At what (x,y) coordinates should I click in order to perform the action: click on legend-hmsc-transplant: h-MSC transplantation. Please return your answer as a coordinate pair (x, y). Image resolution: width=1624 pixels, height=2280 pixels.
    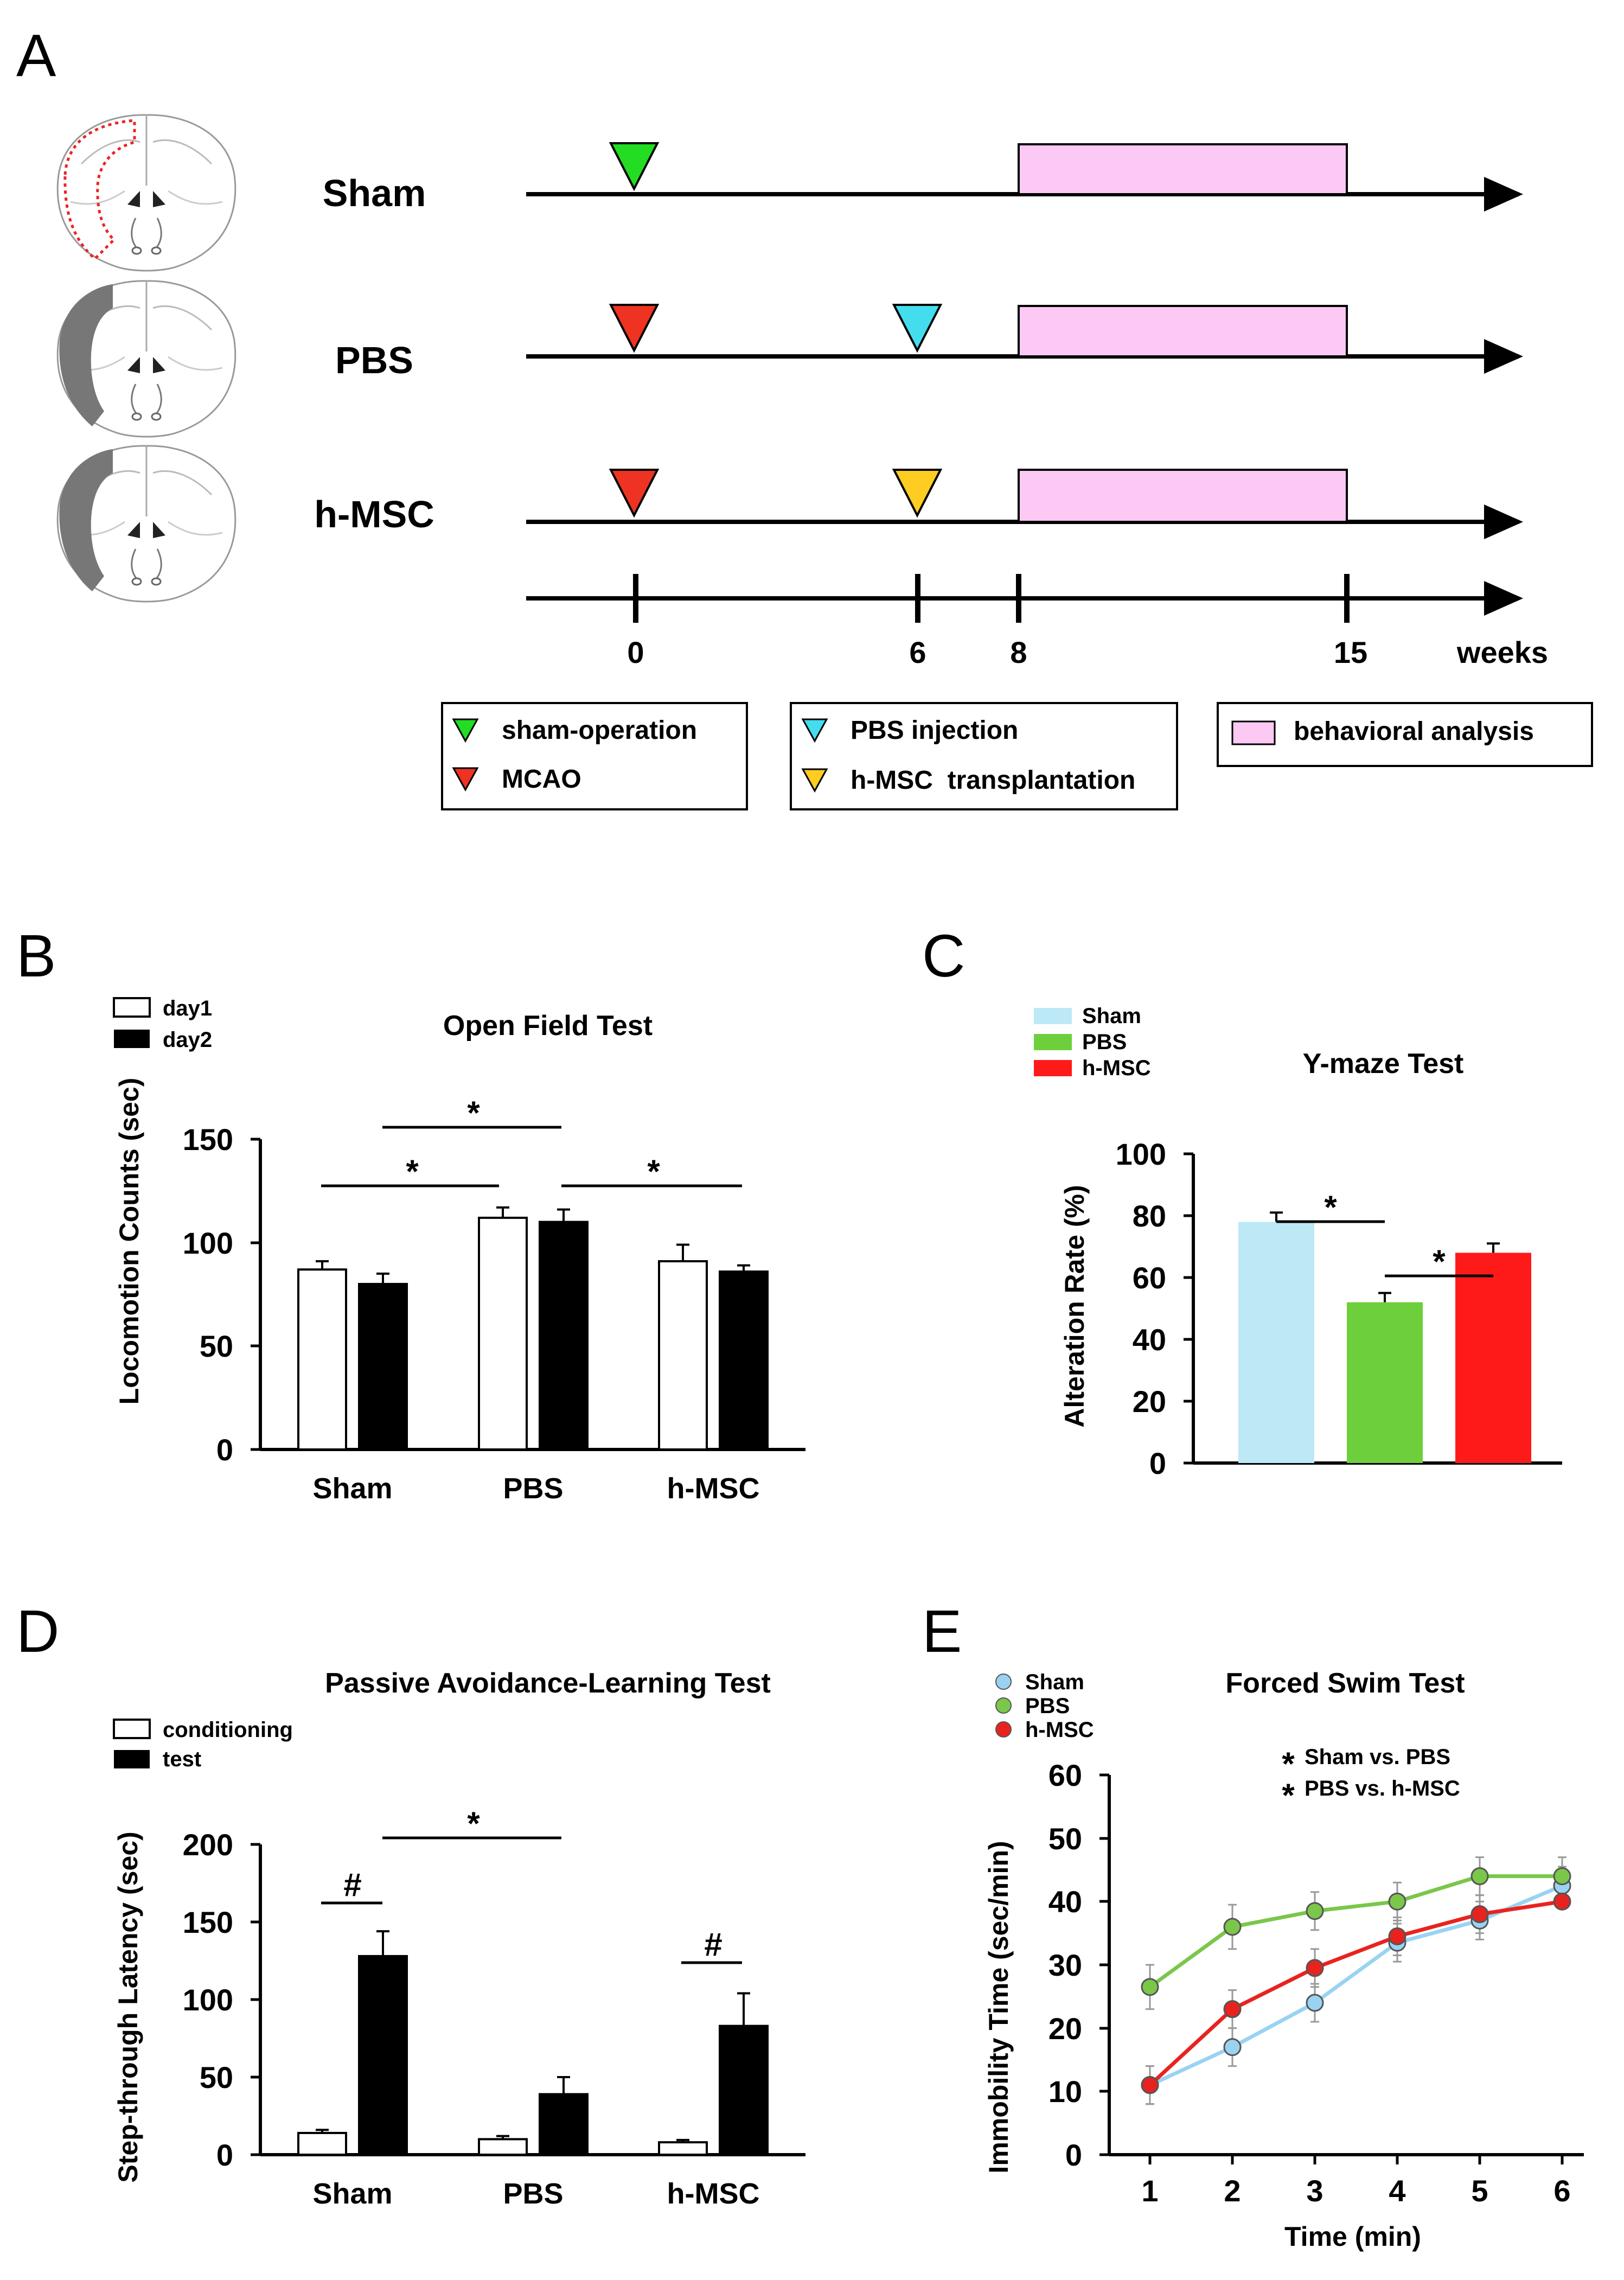
    Looking at the image, I should click on (993, 780).